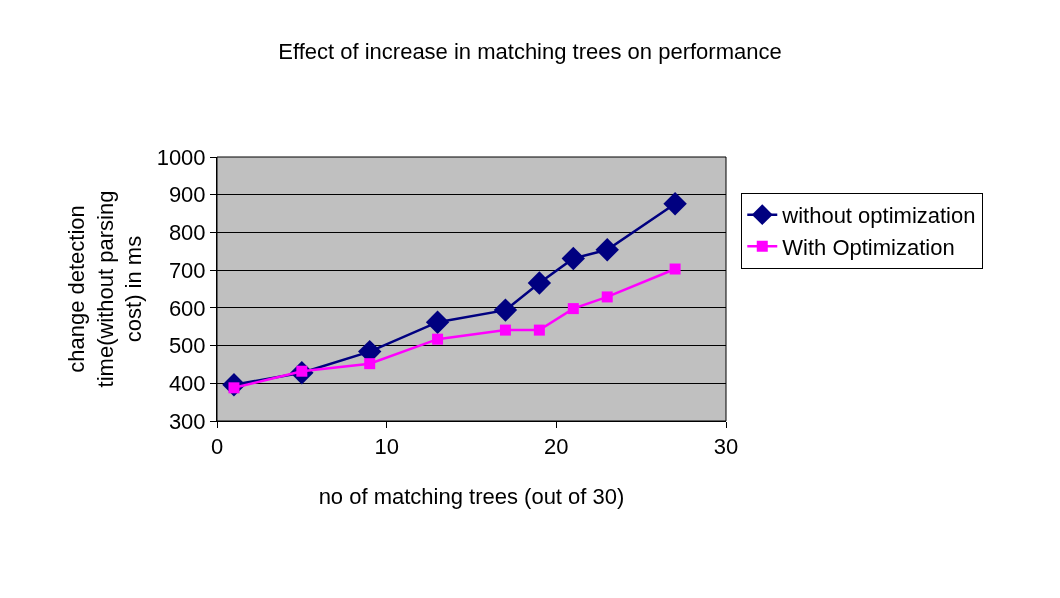  Describe the element at coordinates (187, 308) in the screenshot. I see `y-tick-label: 600` at that location.